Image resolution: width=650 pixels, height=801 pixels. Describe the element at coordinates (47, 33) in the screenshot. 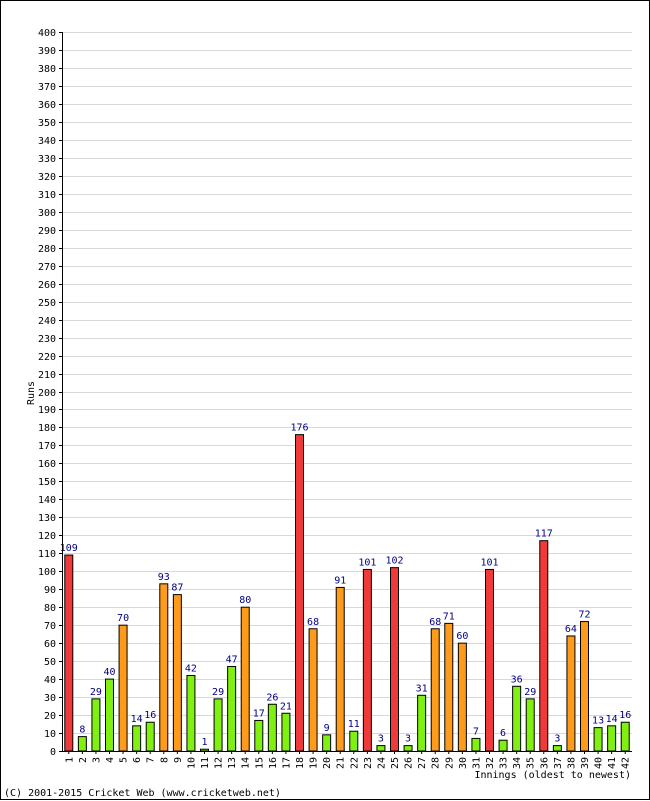

I see `y-tick-label: 400` at that location.